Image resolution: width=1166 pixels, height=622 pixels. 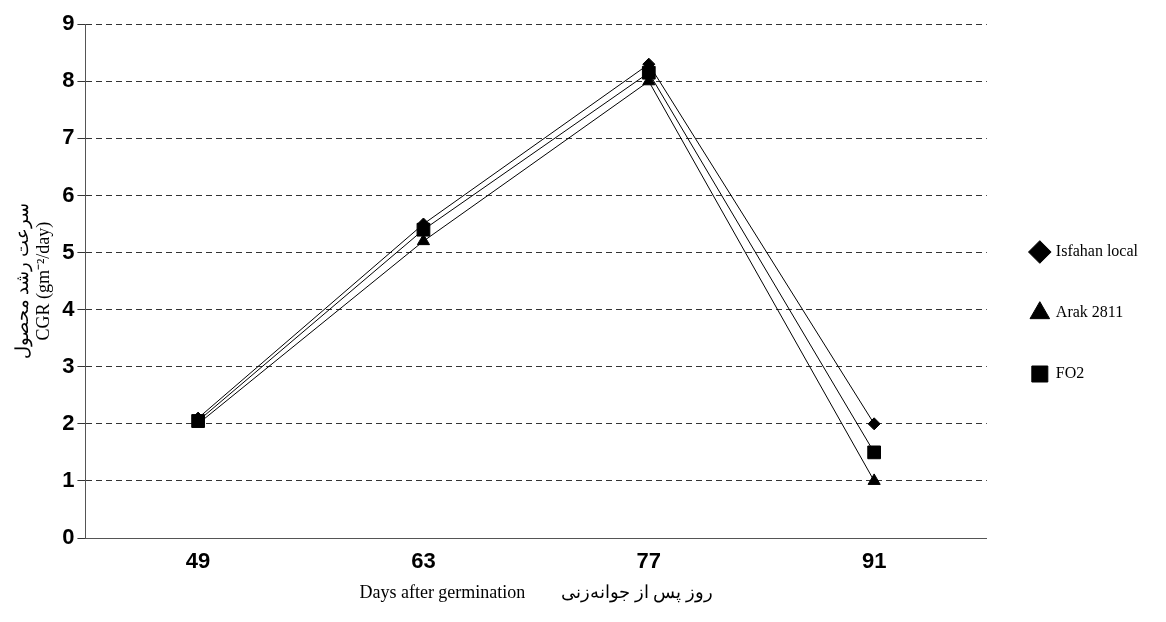 What do you see at coordinates (68, 422) in the screenshot?
I see `y-tick-label: 2` at bounding box center [68, 422].